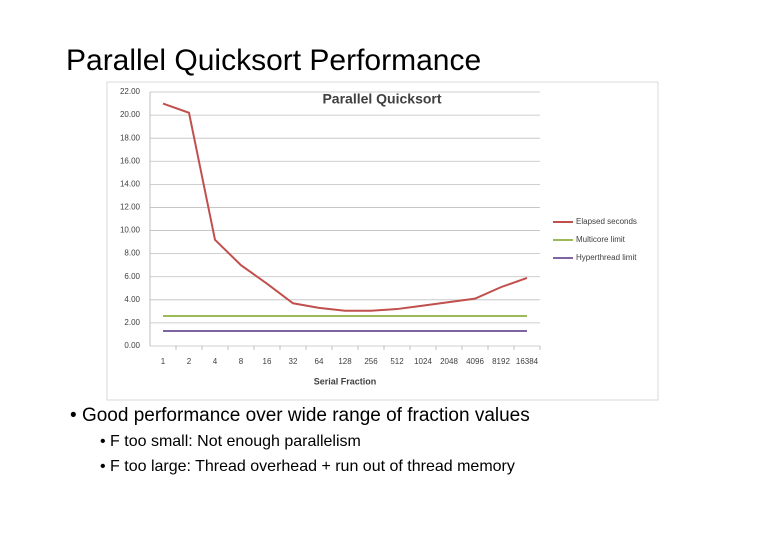  What do you see at coordinates (501, 361) in the screenshot?
I see `x-tick-label: 8192` at bounding box center [501, 361].